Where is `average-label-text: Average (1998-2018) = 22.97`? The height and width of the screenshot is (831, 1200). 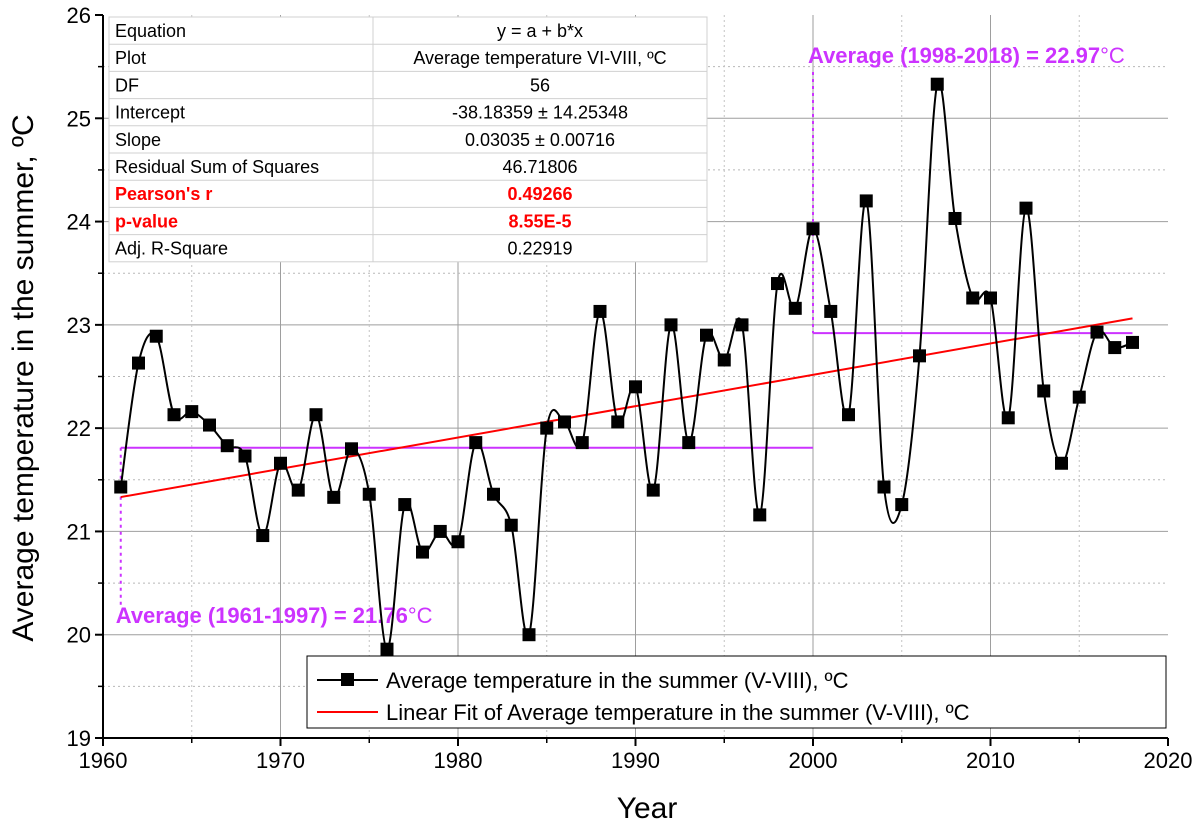 average-label-text: Average (1998-2018) = 22.97 is located at coordinates (954, 55).